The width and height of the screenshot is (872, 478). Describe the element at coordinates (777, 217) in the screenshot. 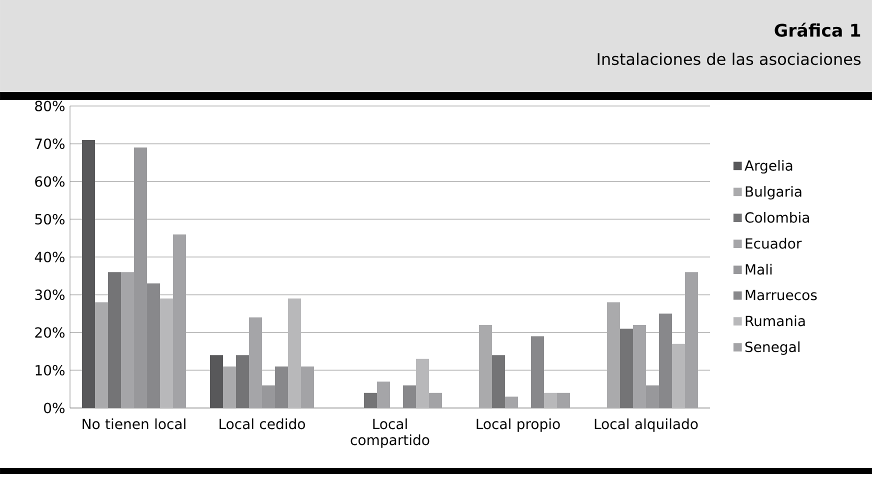

I see `legend-label: Colombia` at that location.